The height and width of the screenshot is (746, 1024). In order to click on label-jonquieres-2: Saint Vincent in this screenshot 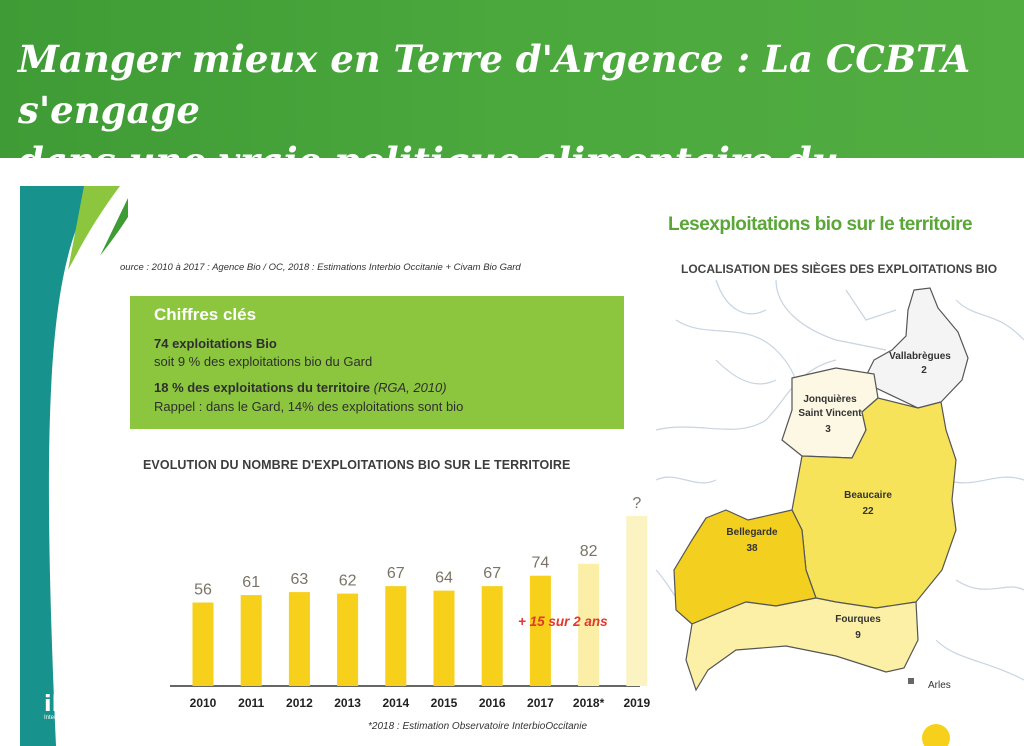, I will do `click(830, 413)`.